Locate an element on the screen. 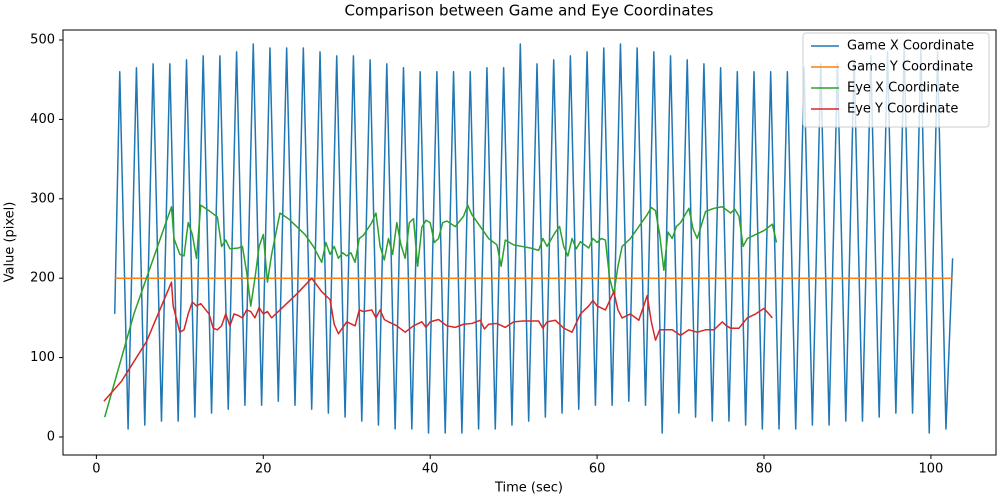 Image resolution: width=1000 pixels, height=504 pixels. y-axis-label: Value (pixel) is located at coordinates (10, 242).